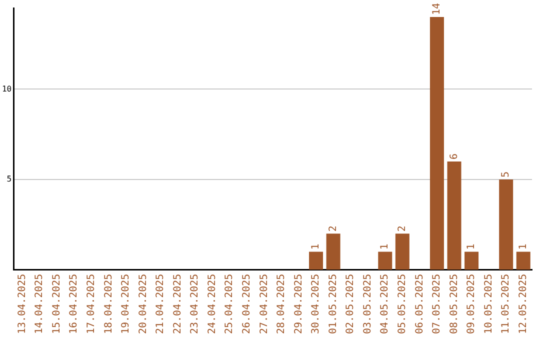  What do you see at coordinates (212, 304) in the screenshot?
I see `x-tick-label: 24.04.2025` at bounding box center [212, 304].